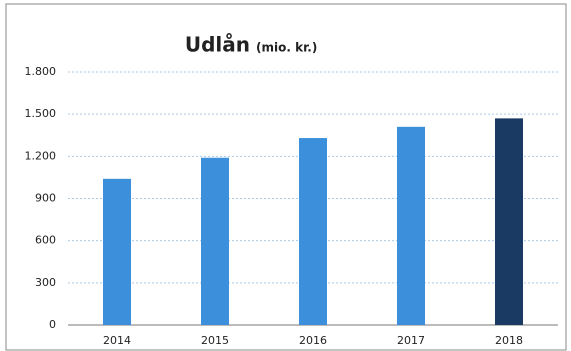  What do you see at coordinates (215, 340) in the screenshot?
I see `x-tick-label: 2015` at bounding box center [215, 340].